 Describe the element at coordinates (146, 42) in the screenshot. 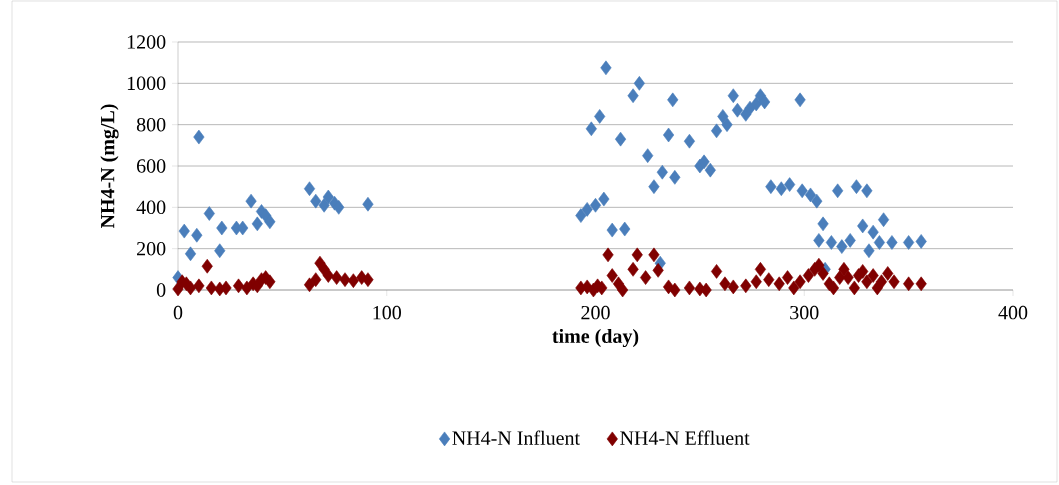

I see `y-tick-label: 1200` at that location.